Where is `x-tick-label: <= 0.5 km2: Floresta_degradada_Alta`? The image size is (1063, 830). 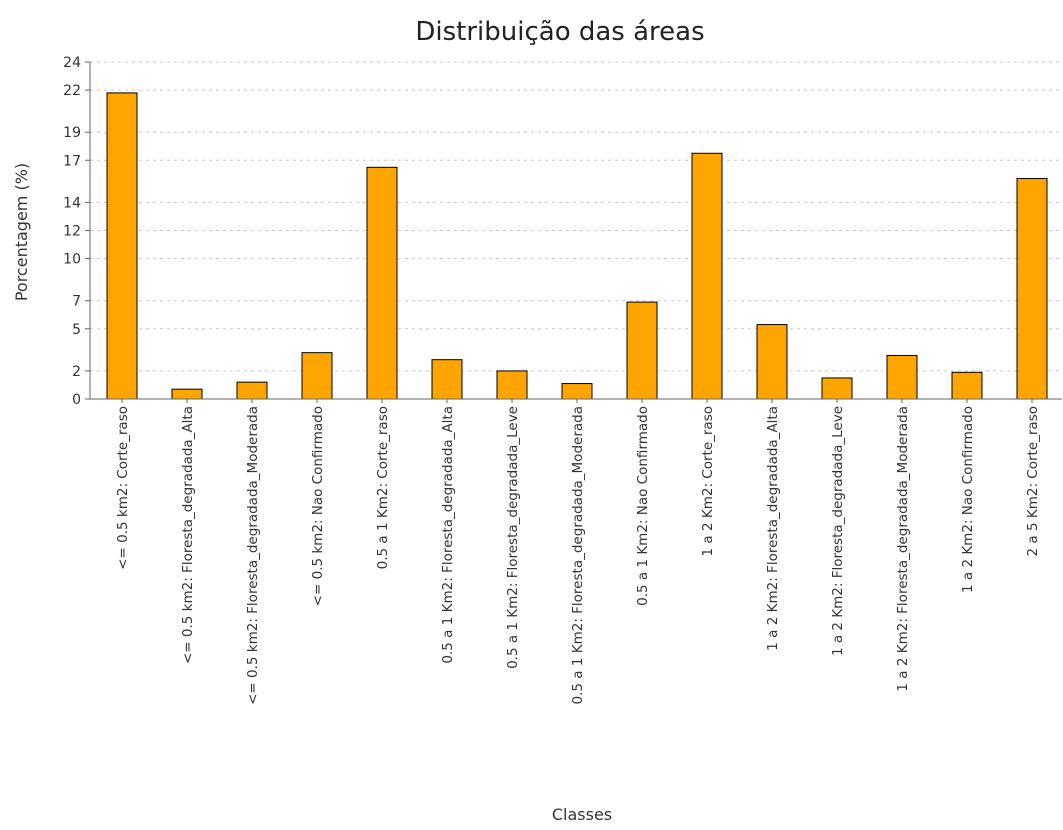
x-tick-label: <= 0.5 km2: Floresta_degradada_Alta is located at coordinates (188, 535).